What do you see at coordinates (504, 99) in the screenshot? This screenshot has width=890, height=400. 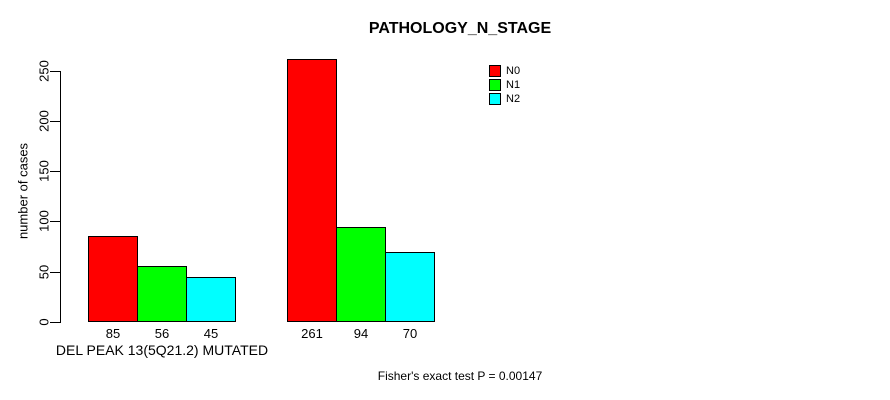 I see `legend-item-n2: N2` at bounding box center [504, 99].